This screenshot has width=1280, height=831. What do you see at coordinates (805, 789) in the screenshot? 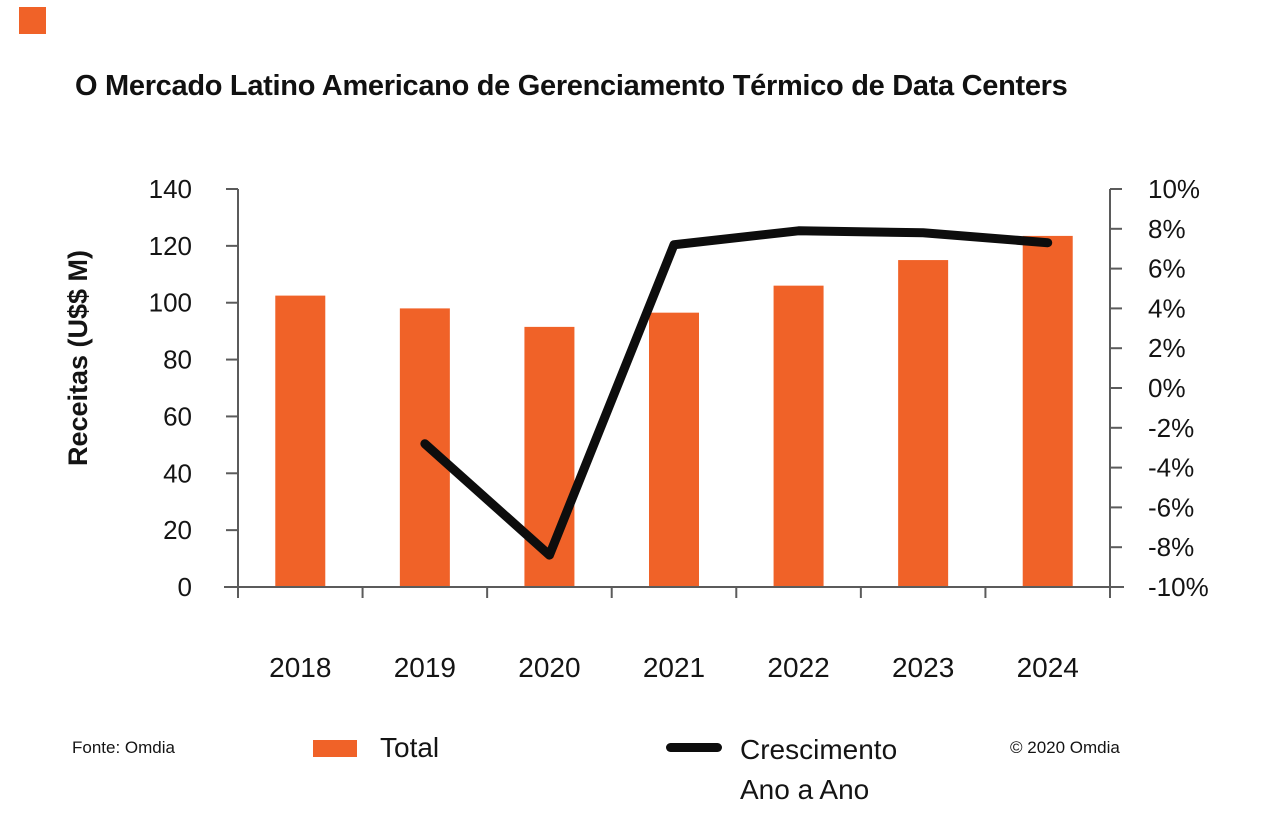
I see `legend-growth-label-line2: Ano a Ano` at bounding box center [805, 789].